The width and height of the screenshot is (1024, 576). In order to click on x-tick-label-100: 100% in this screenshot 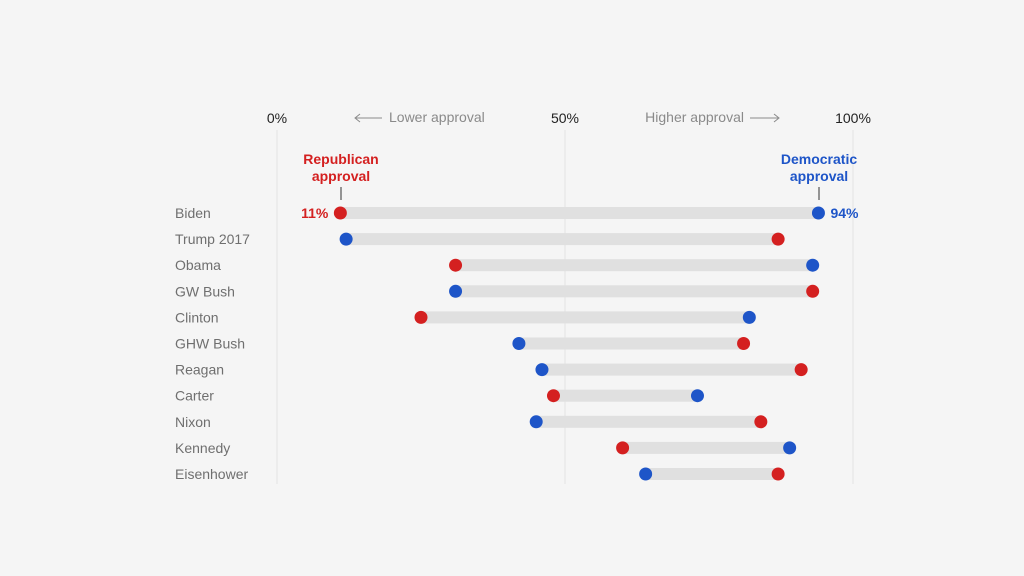, I will do `click(853, 118)`.